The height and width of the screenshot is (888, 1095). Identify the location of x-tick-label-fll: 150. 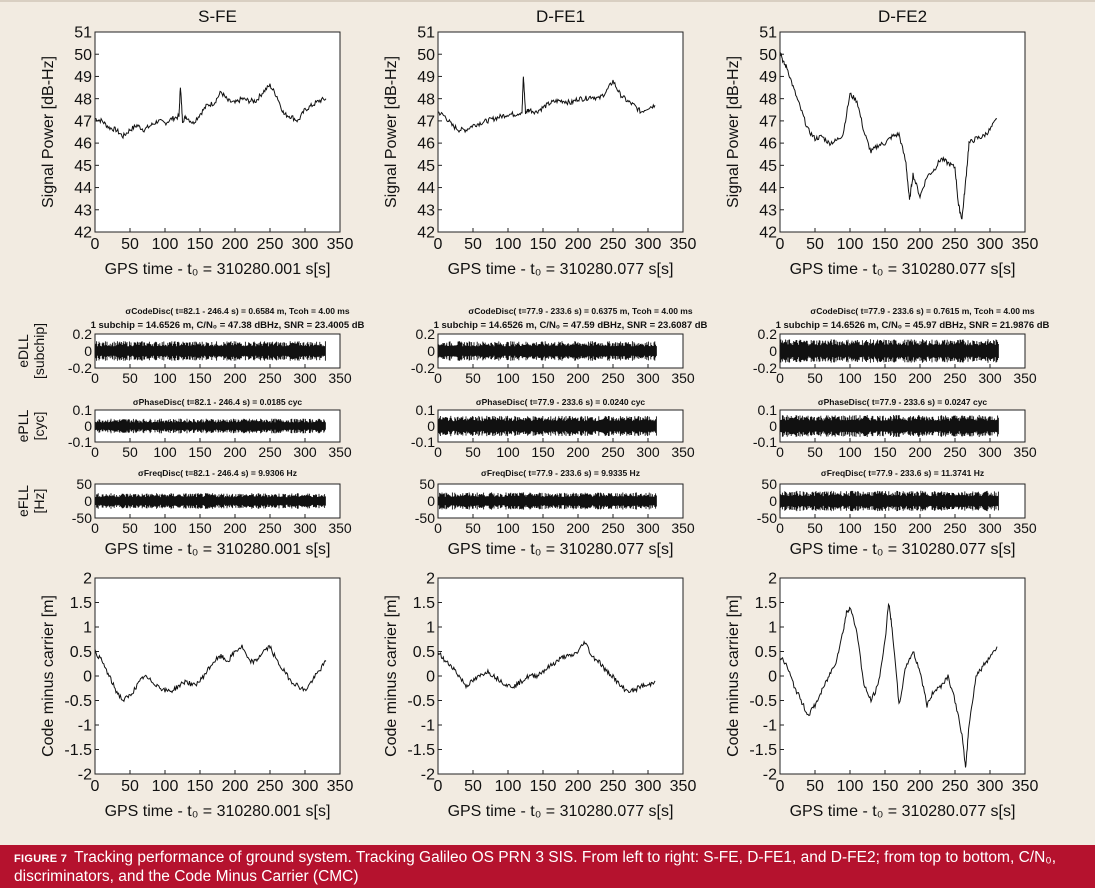
(543, 528).